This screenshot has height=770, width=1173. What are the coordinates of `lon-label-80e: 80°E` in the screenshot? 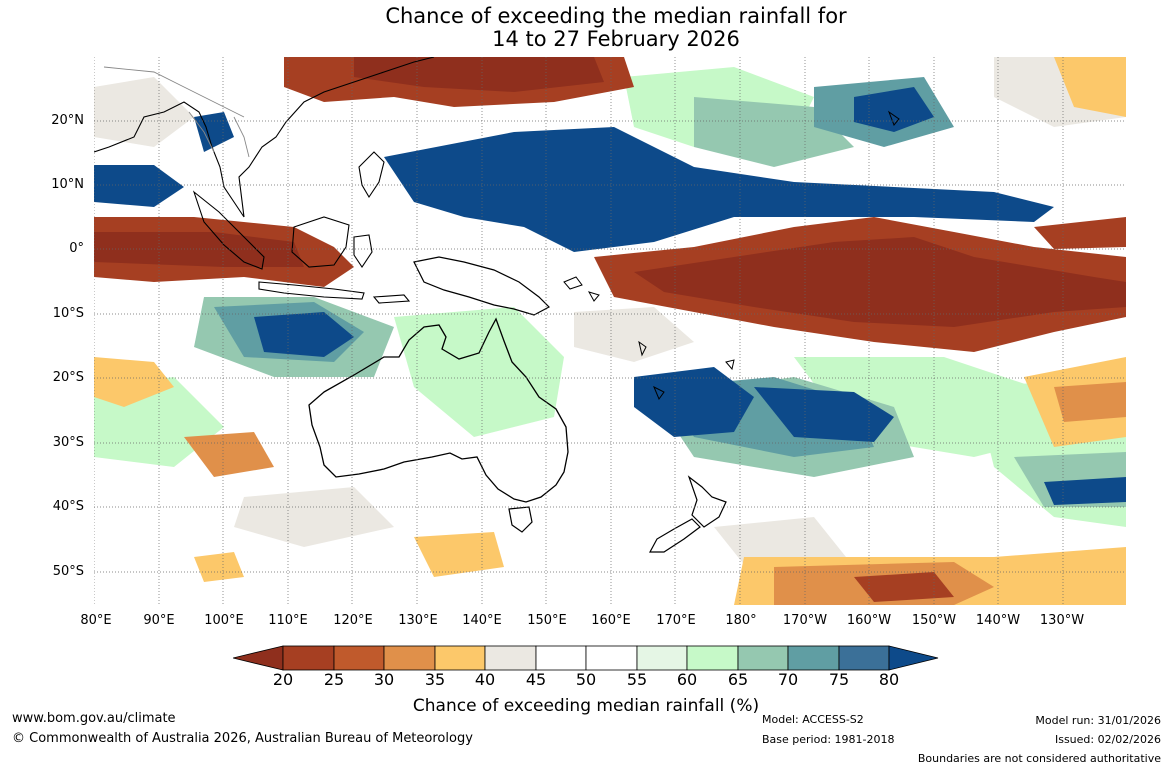 It's located at (96, 620).